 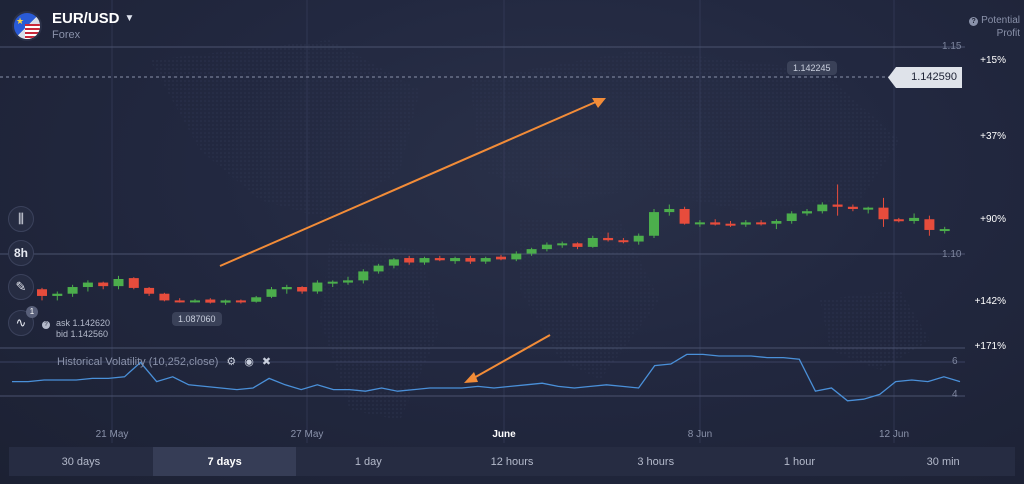 I want to click on current-price-tag: 1.142590, so click(x=925, y=77).